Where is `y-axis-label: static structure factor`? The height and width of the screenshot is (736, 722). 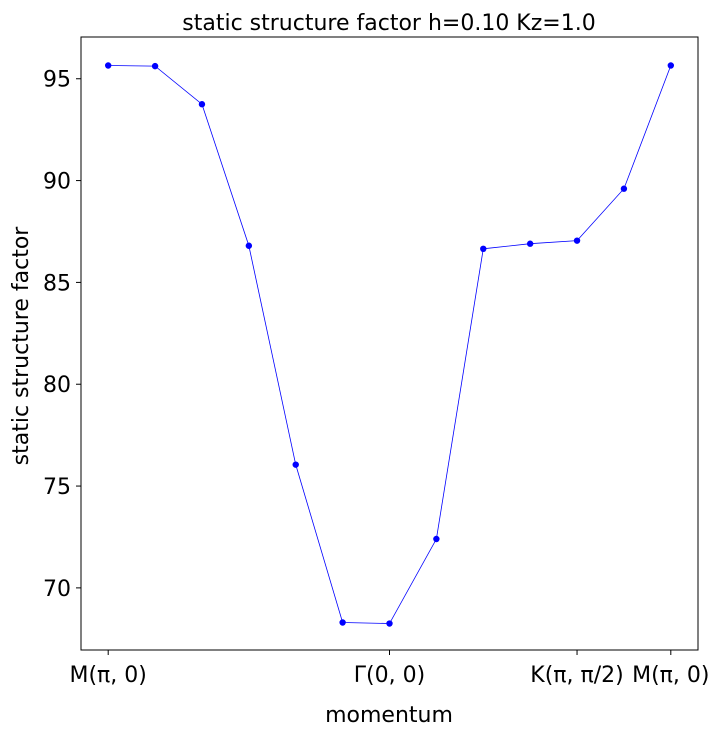 y-axis-label: static structure factor is located at coordinates (21, 346).